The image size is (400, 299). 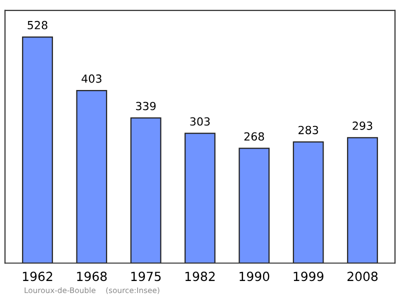 I want to click on x-tick-label: 2008, so click(x=363, y=277).